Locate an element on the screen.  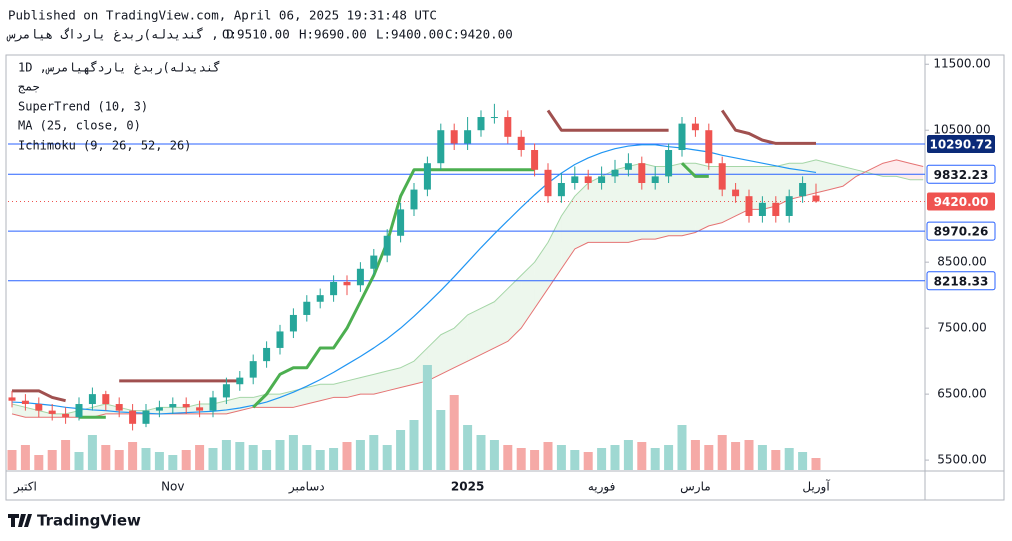
x-tick-label: آوریل is located at coordinates (816, 487).